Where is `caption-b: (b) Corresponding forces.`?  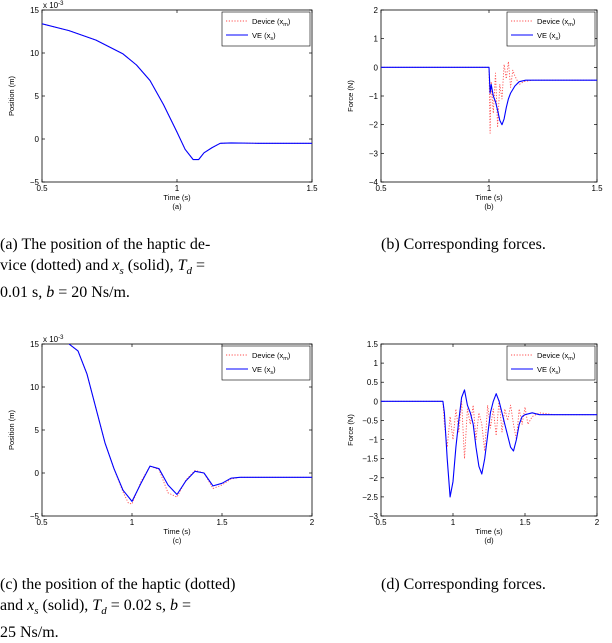 caption-b: (b) Corresponding forces. is located at coordinates (496, 244).